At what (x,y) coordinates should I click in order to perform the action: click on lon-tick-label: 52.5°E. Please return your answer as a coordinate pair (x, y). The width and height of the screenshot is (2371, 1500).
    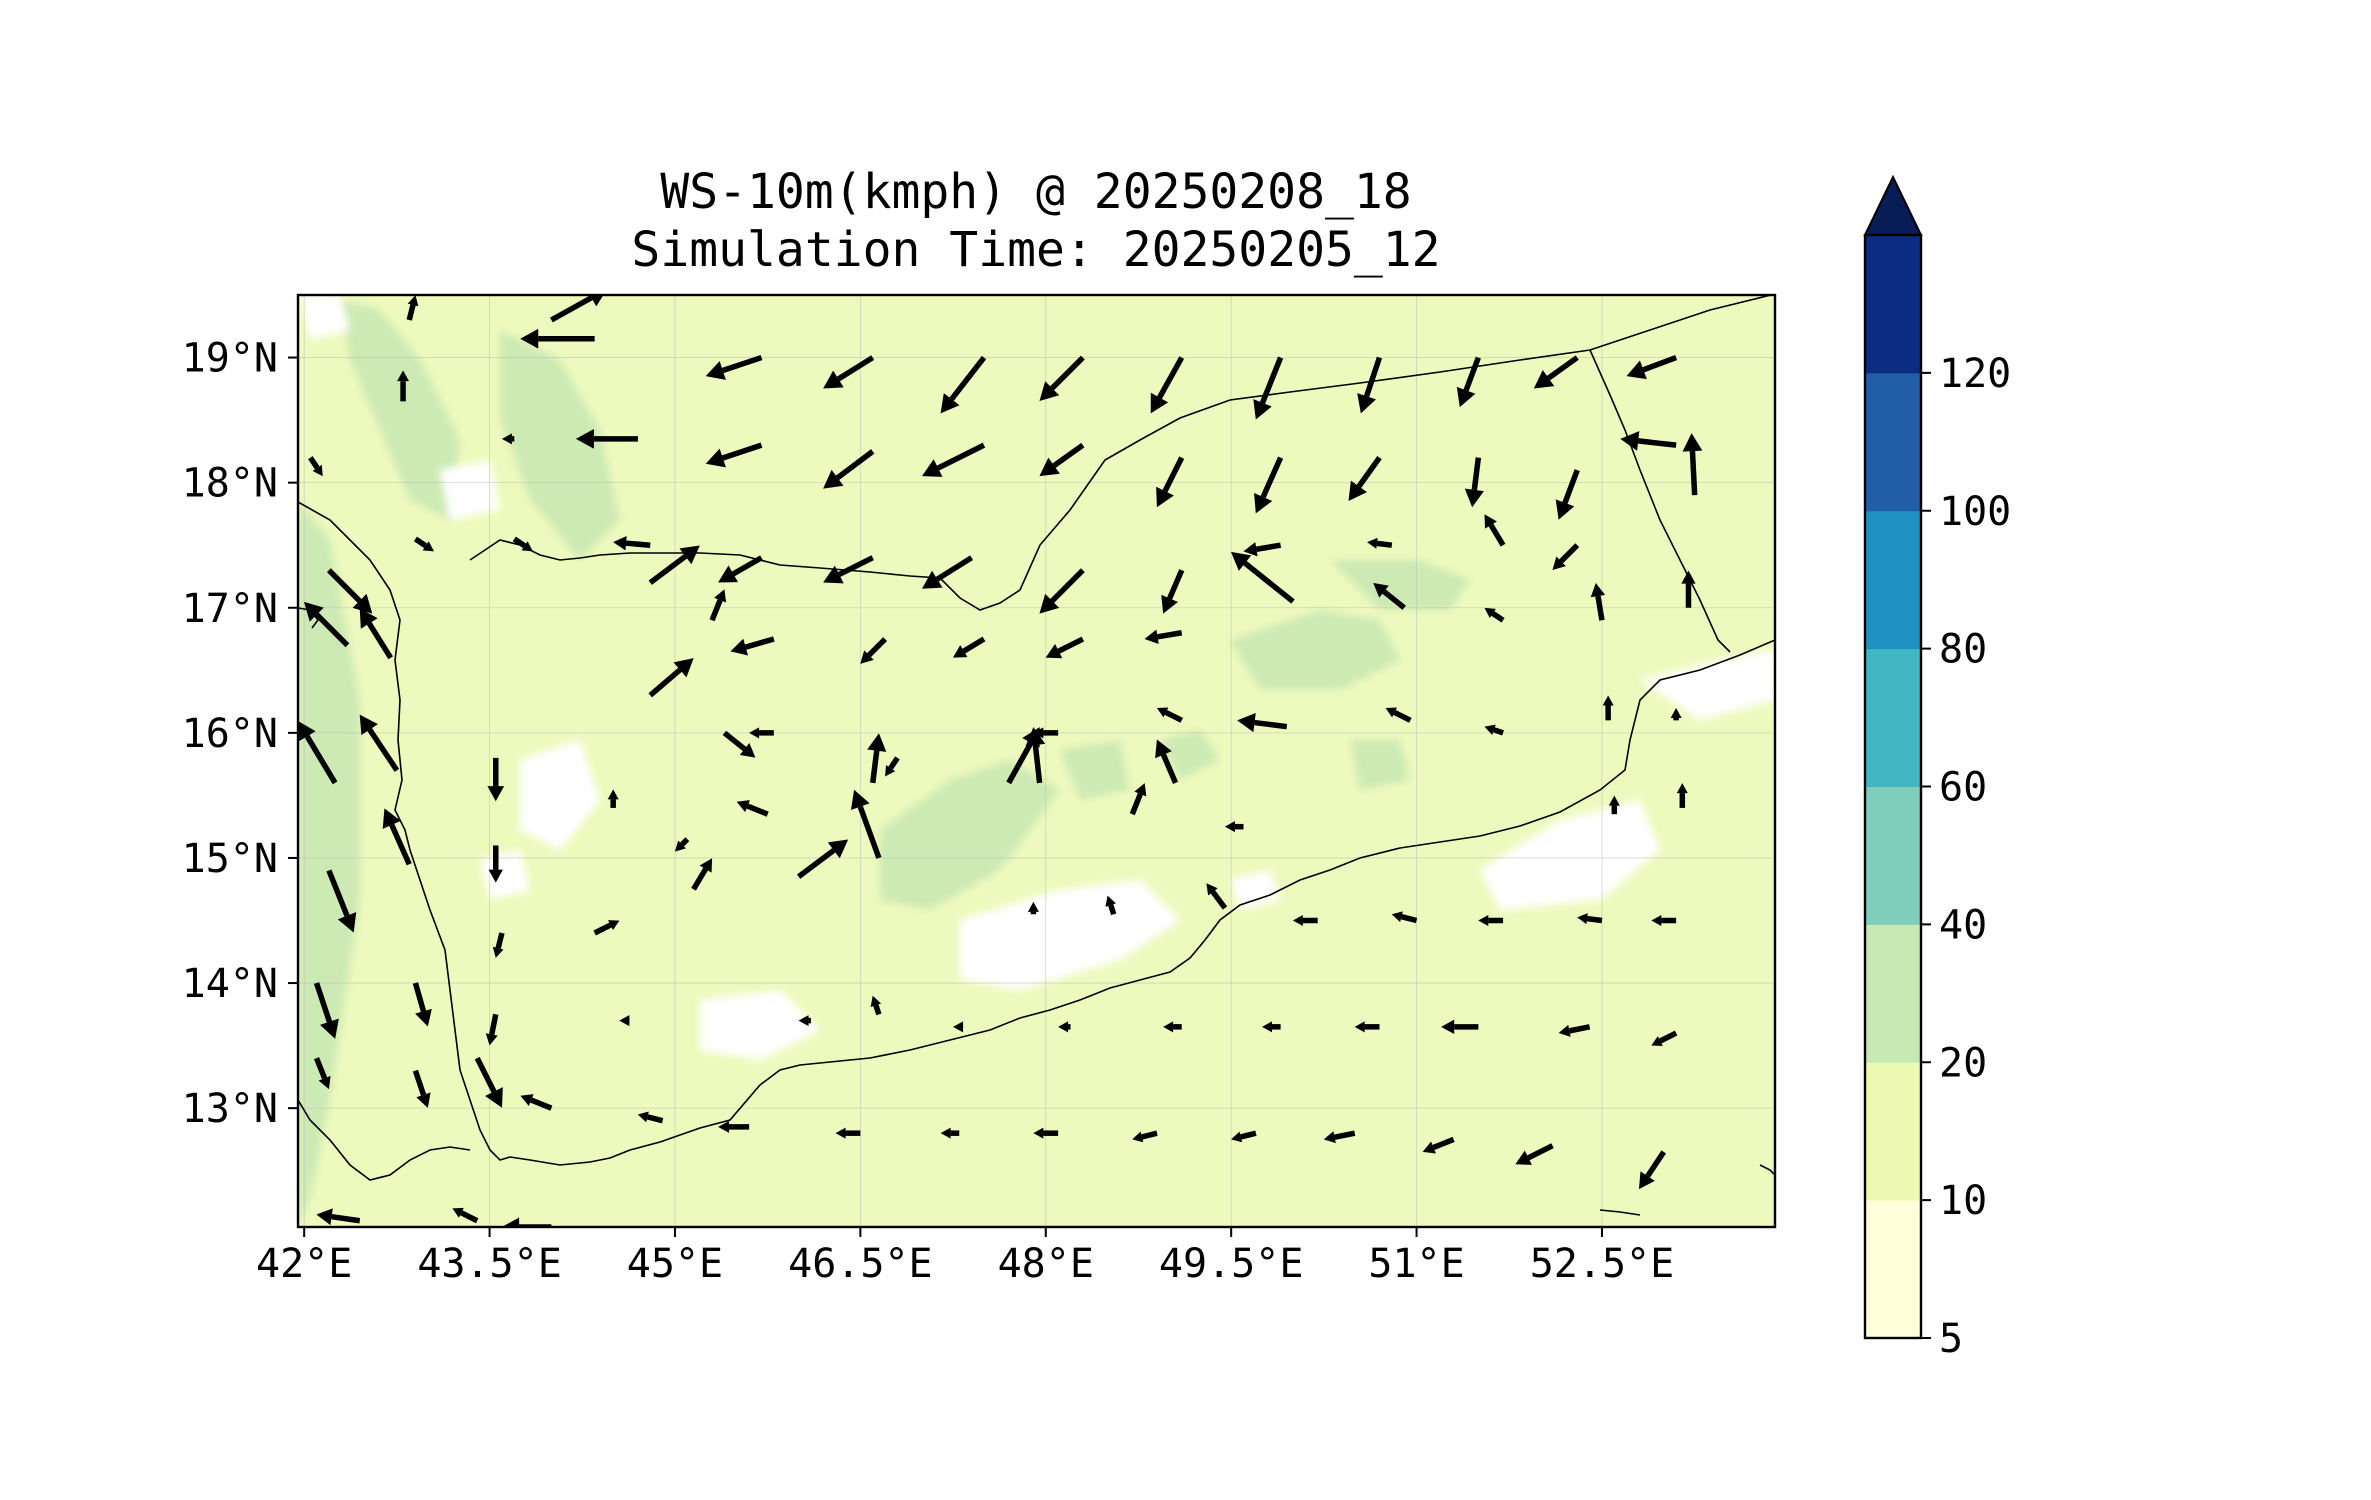
    Looking at the image, I should click on (1602, 1264).